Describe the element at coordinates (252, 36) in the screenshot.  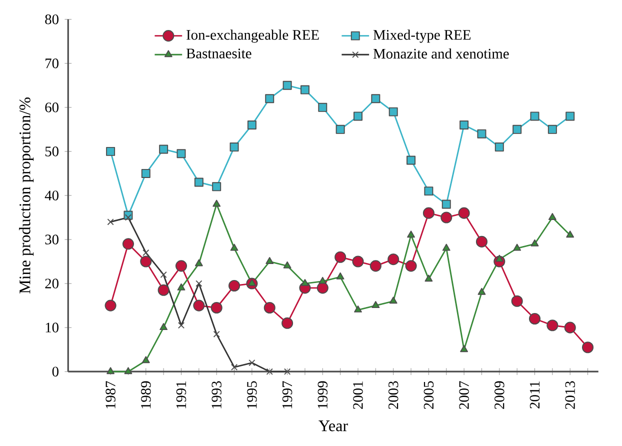
I see `legend-label: Ion-exchangeable REE` at that location.